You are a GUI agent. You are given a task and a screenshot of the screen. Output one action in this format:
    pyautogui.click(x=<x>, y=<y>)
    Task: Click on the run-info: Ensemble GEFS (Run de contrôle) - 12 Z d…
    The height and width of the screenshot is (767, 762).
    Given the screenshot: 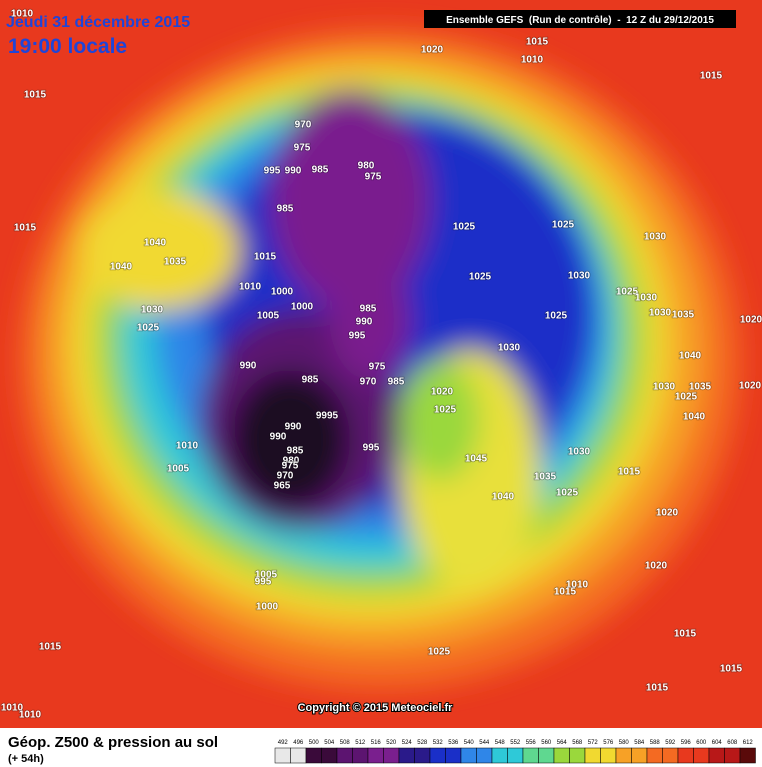 What is the action you would take?
    pyautogui.click(x=580, y=20)
    